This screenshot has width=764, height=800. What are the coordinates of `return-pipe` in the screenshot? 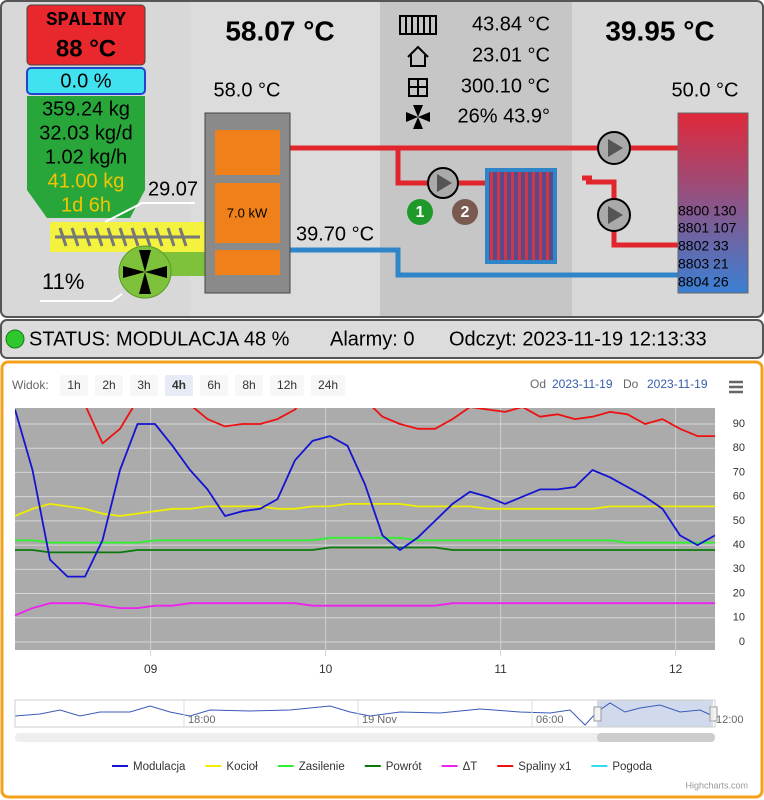 It's located at (485, 262).